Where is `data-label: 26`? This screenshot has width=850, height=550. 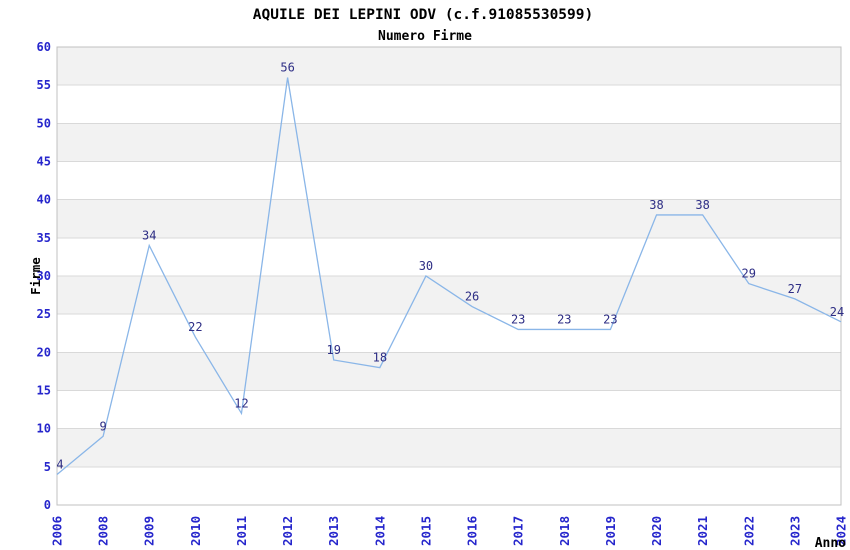 data-label: 26 is located at coordinates (472, 297).